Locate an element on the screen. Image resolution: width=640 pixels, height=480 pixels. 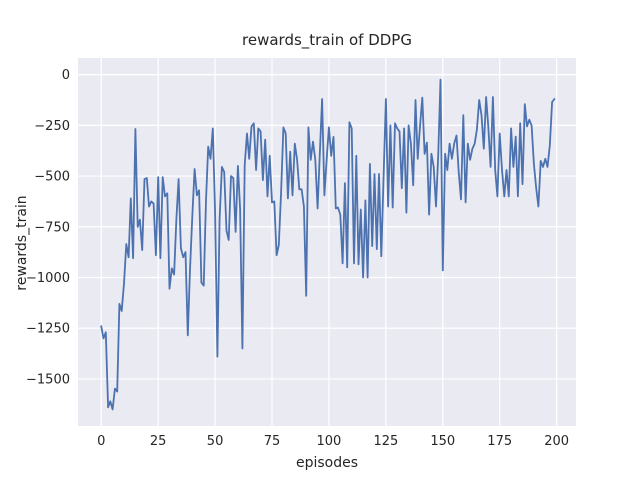
y-tick-label: −1500 is located at coordinates (48, 379).